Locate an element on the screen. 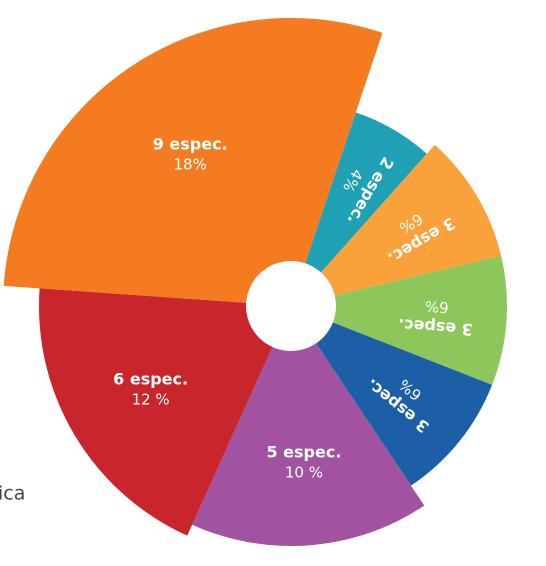 The image size is (546, 566). slice-value: 10 % is located at coordinates (304, 472).